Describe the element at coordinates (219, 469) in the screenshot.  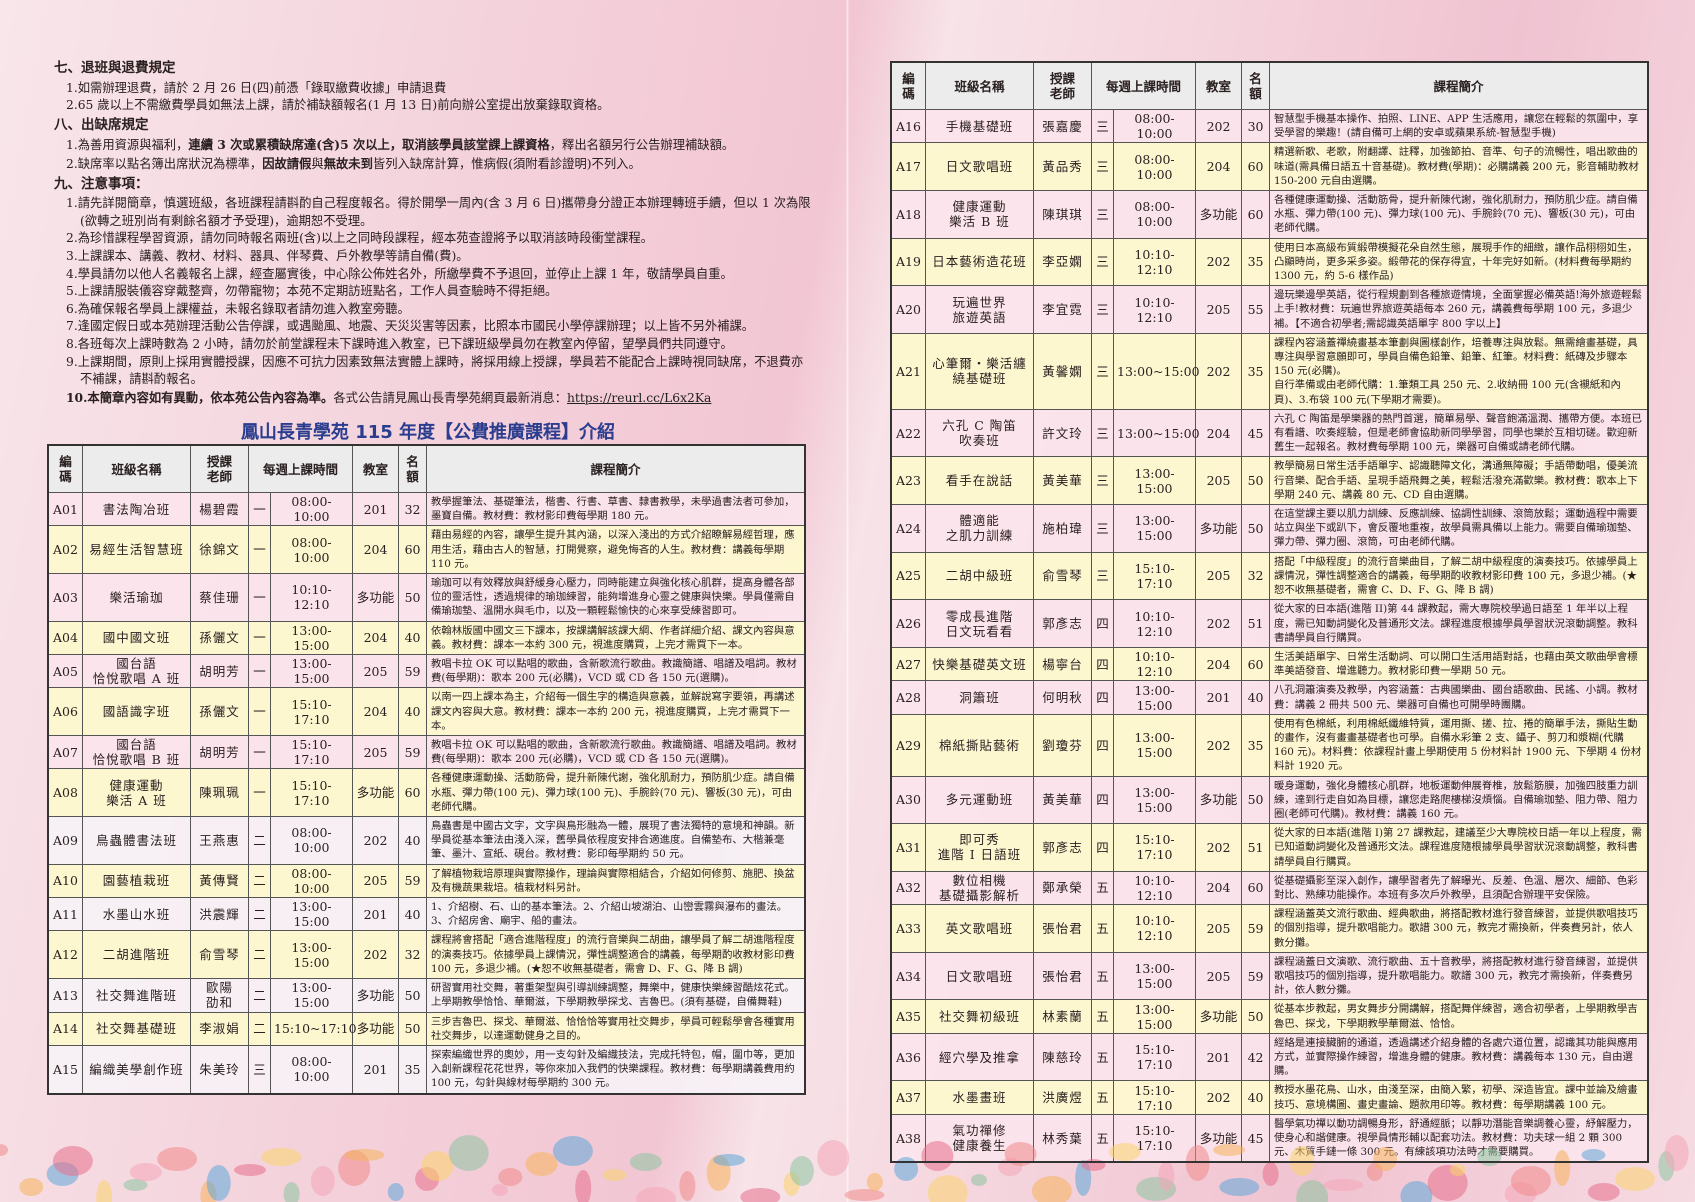
I see `header-teacher: 授課老師` at that location.